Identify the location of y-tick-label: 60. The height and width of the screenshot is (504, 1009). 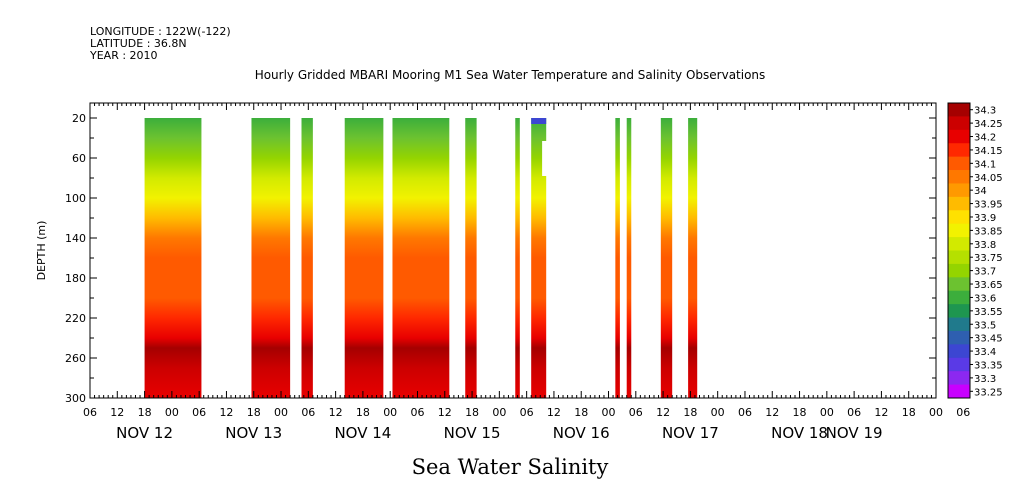
(79, 158).